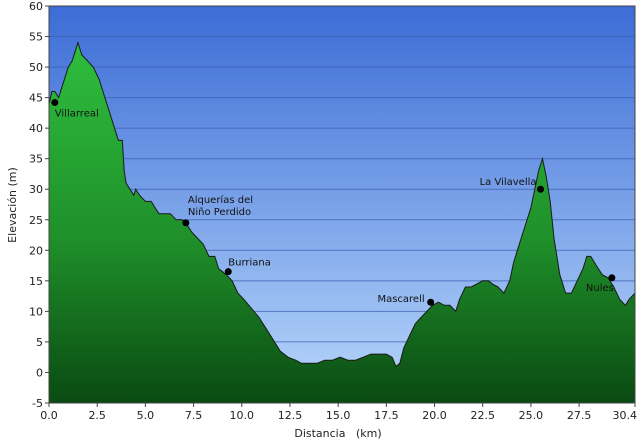 This screenshot has height=444, width=640. Describe the element at coordinates (531, 415) in the screenshot. I see `x-tick-label: 25.0` at that location.